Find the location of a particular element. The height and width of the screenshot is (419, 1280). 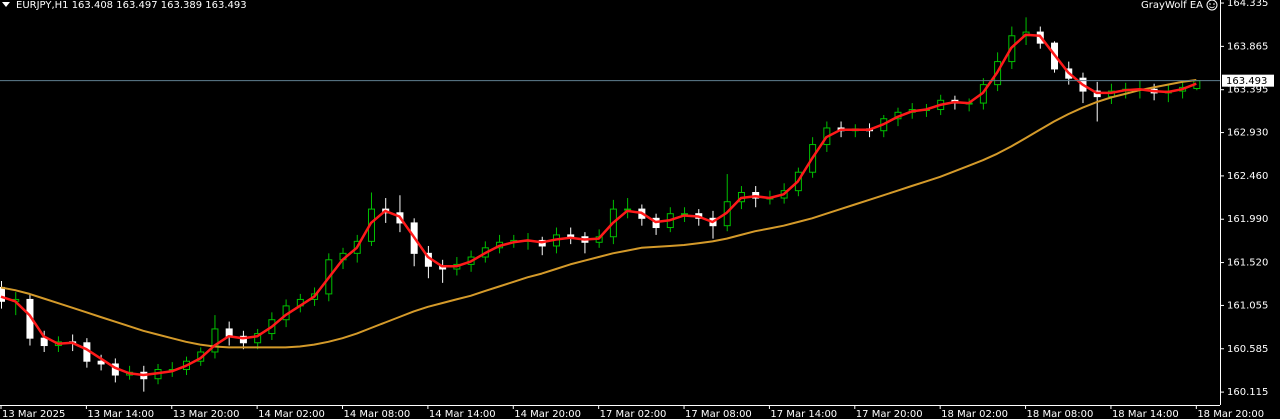

y-tick-label: 163.395 is located at coordinates (1247, 90).